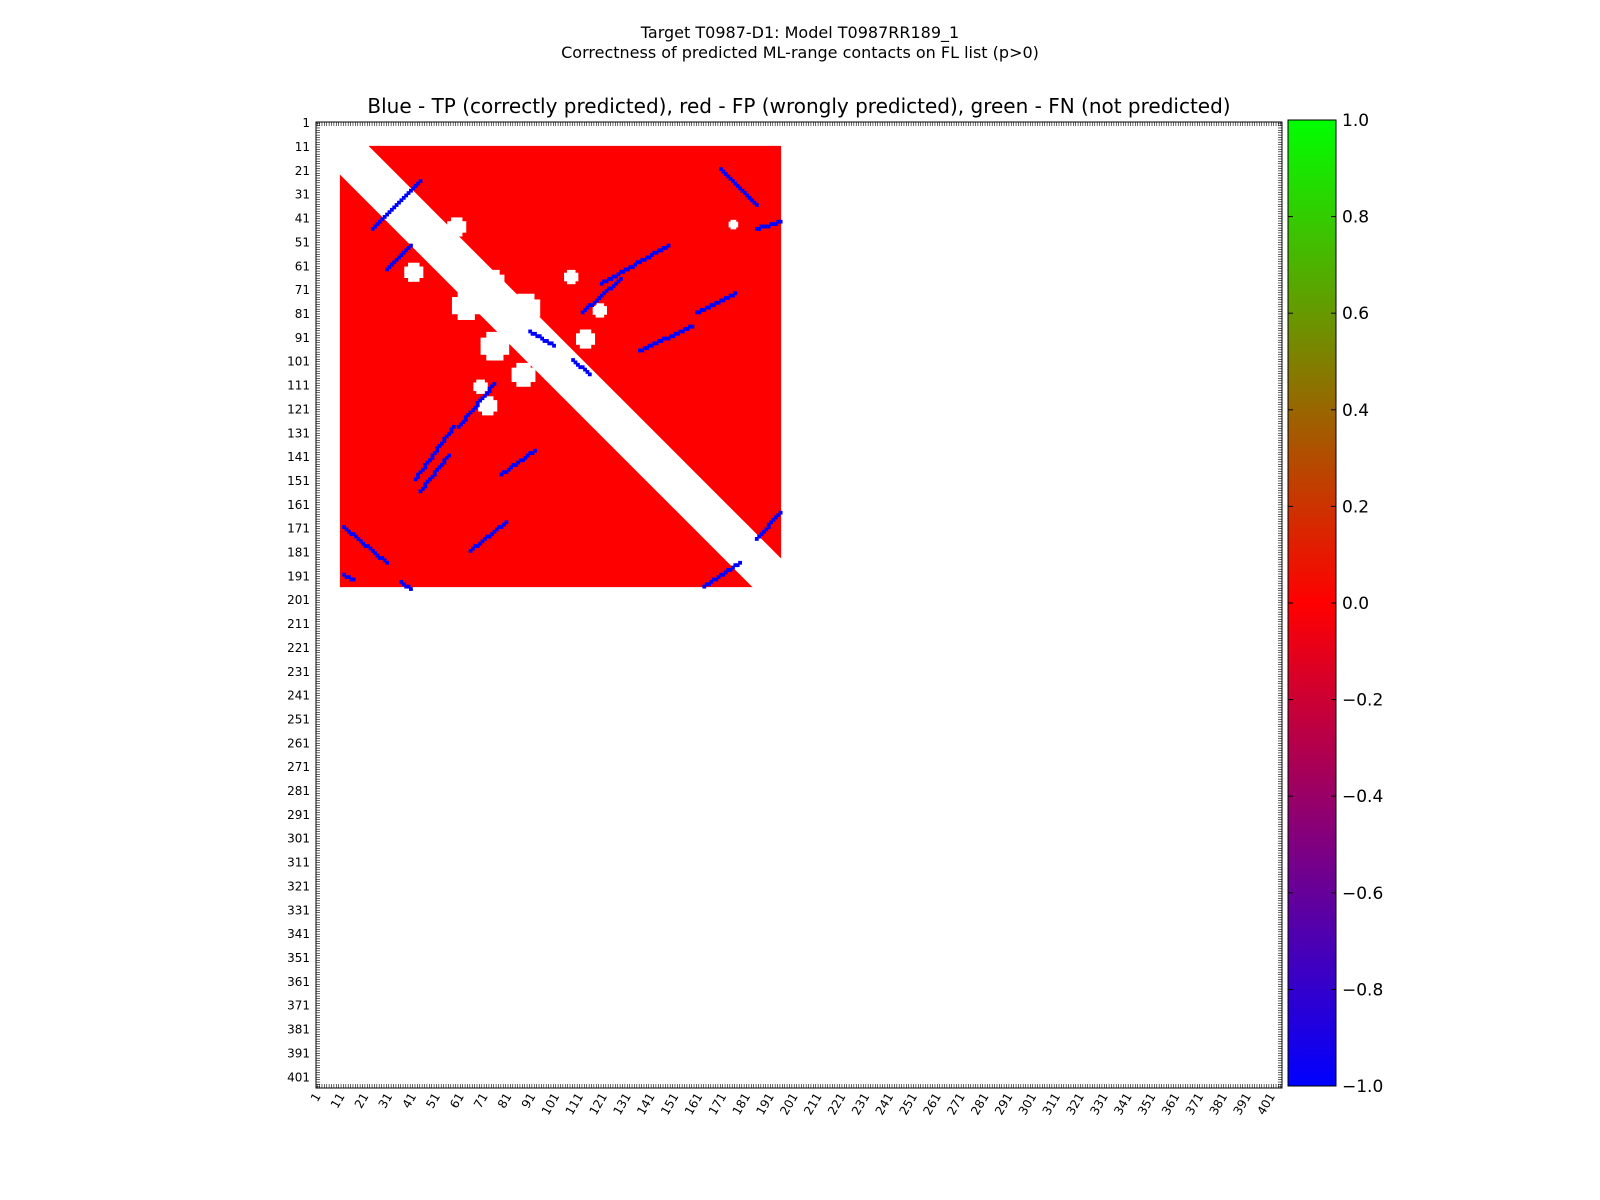 The width and height of the screenshot is (1600, 1200). What do you see at coordinates (302, 242) in the screenshot?
I see `y-tick-label: 51` at bounding box center [302, 242].